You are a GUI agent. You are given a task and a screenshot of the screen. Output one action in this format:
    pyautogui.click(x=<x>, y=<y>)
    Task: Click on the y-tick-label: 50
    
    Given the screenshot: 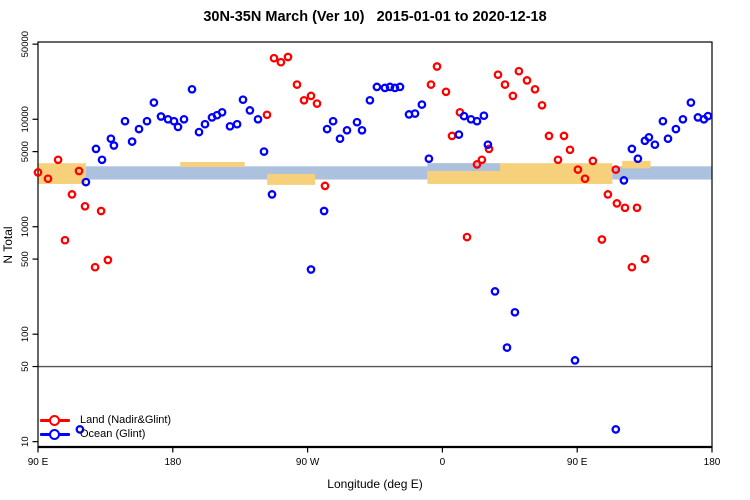 What is the action you would take?
    pyautogui.click(x=25, y=366)
    